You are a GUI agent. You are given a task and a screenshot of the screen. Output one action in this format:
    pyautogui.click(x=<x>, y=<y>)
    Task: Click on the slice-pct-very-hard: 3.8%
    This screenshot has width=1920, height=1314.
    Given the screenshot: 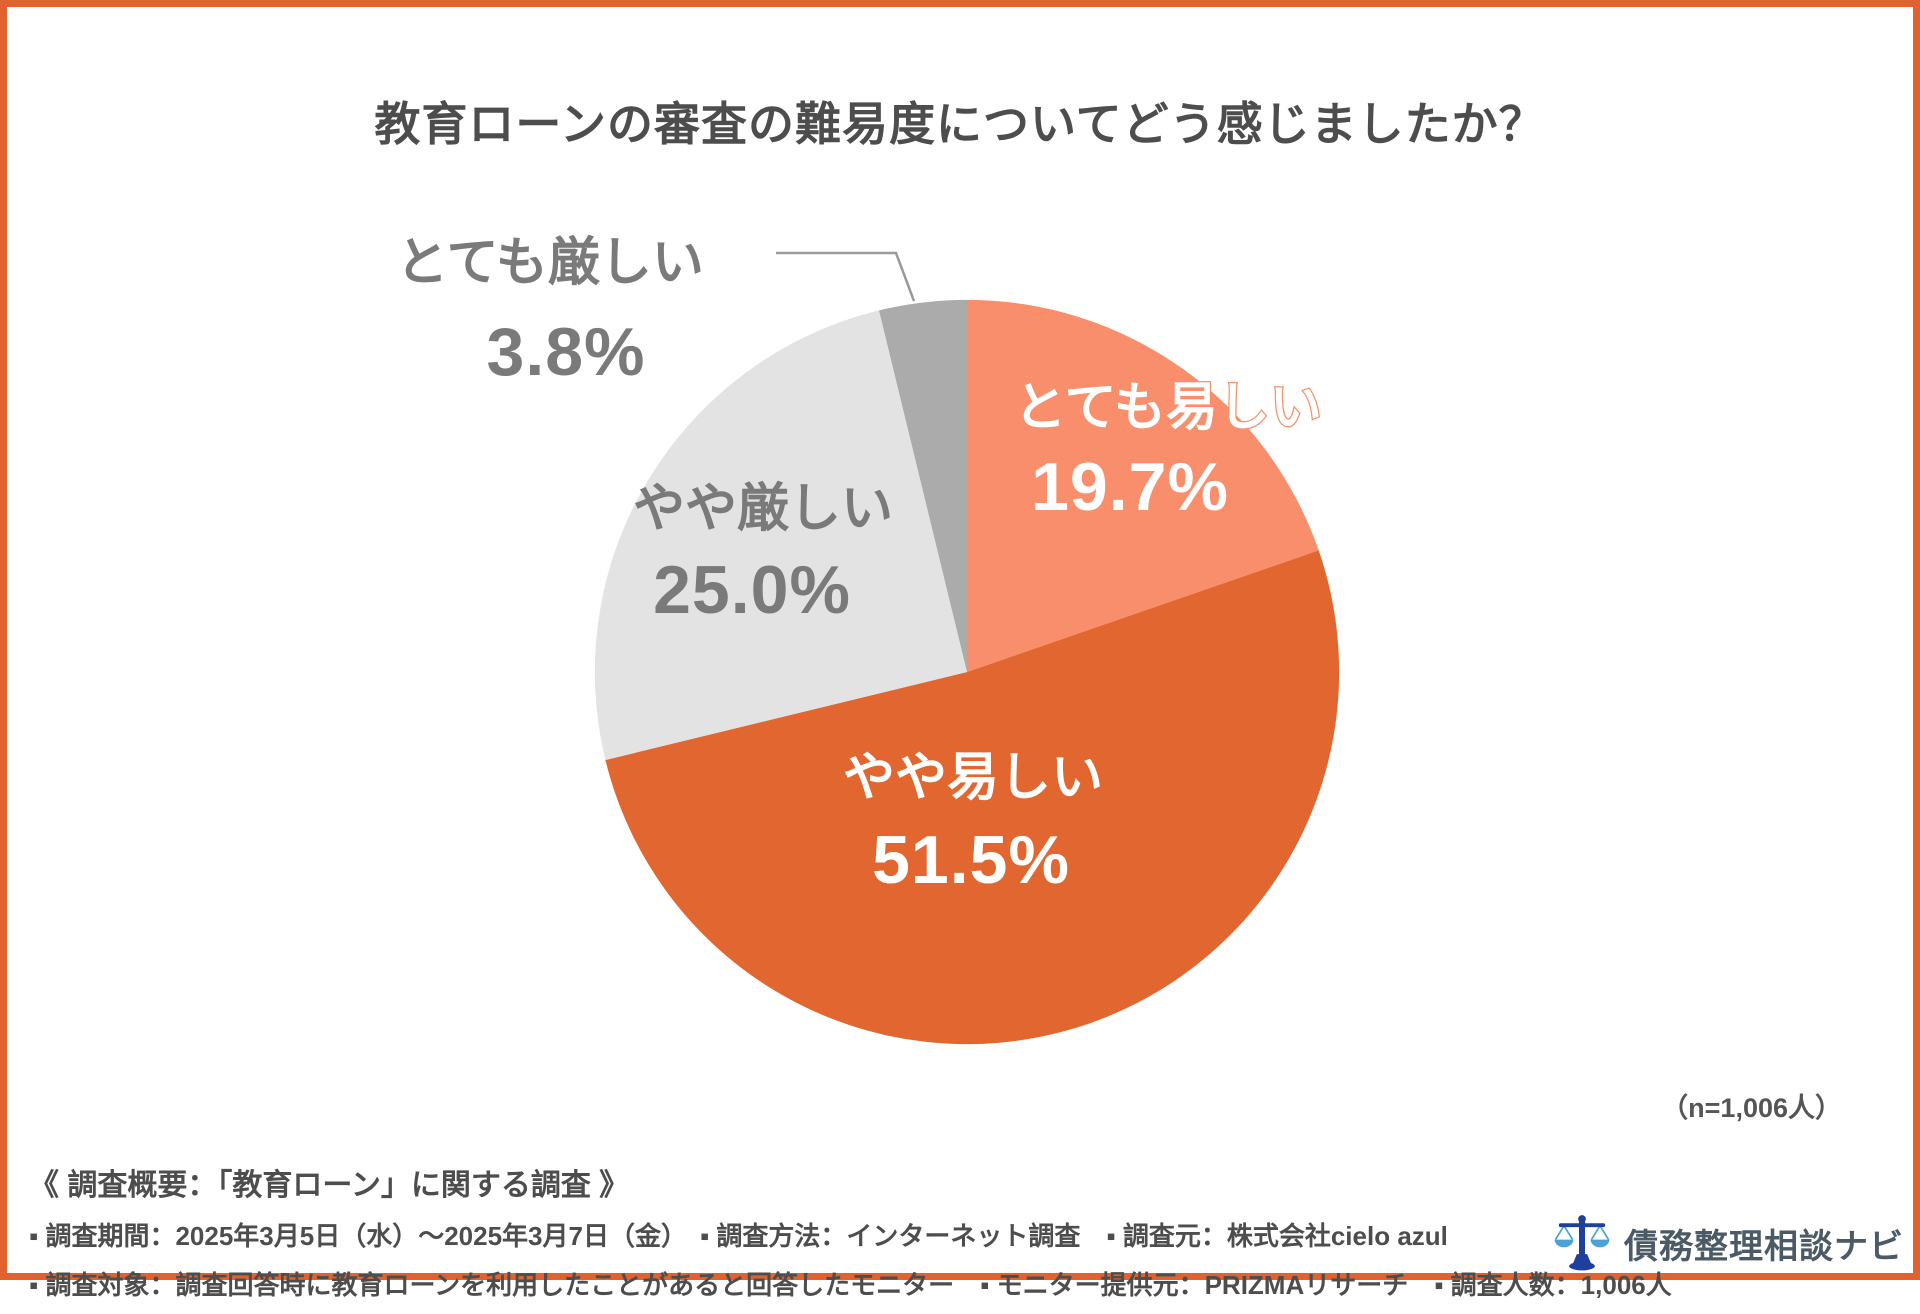 What is the action you would take?
    pyautogui.click(x=566, y=352)
    